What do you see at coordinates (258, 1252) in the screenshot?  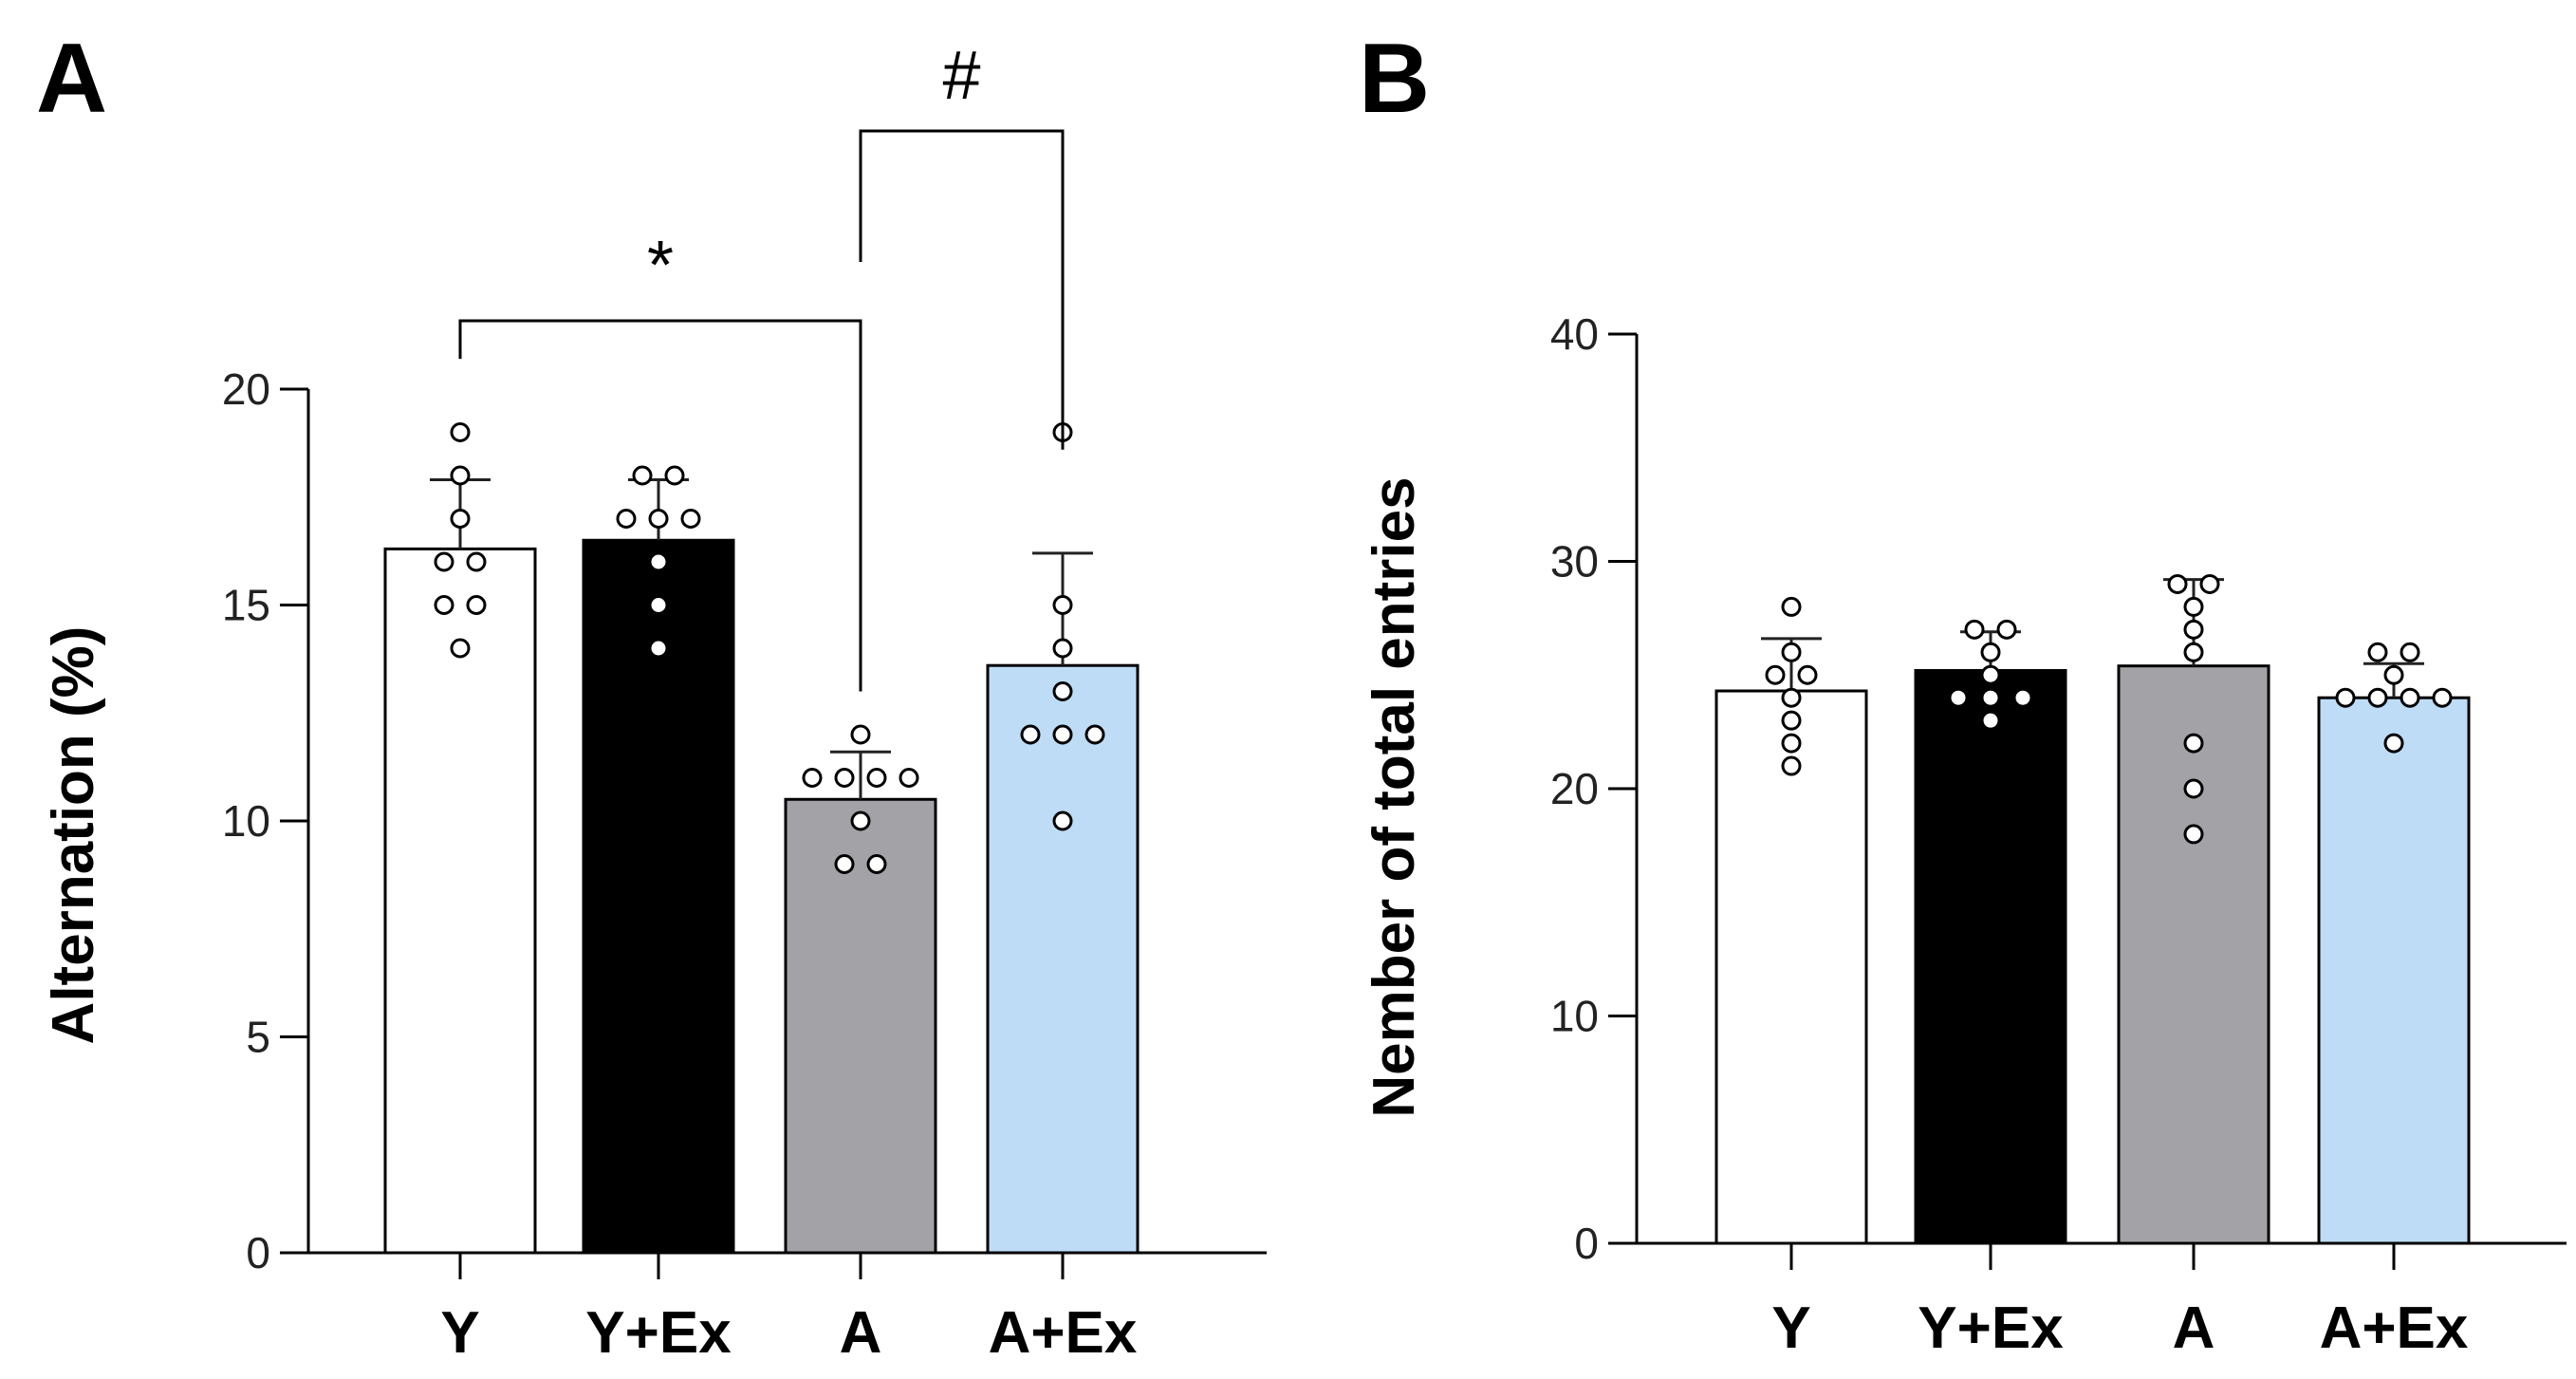 I see `panel-a-y-tick-label-0: 0` at bounding box center [258, 1252].